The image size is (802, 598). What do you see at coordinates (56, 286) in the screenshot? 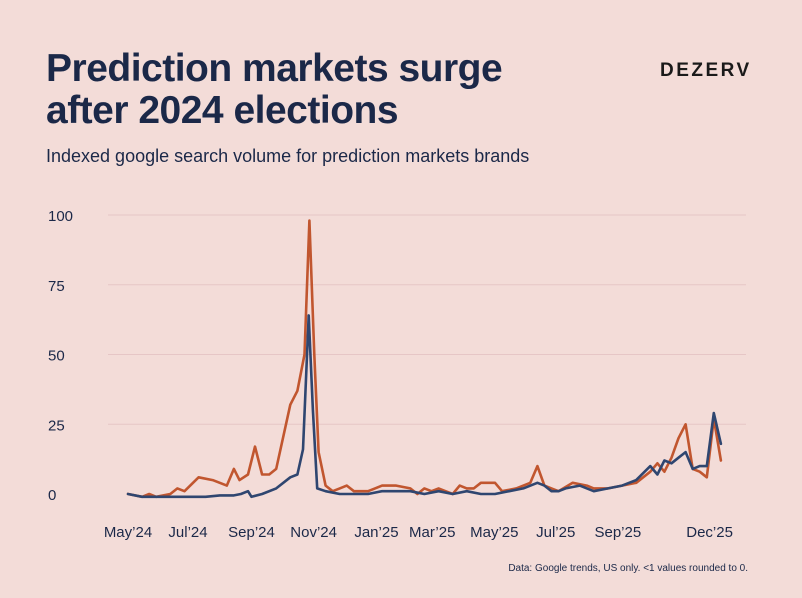
I see `y-tick-label-75: 75` at bounding box center [56, 286].